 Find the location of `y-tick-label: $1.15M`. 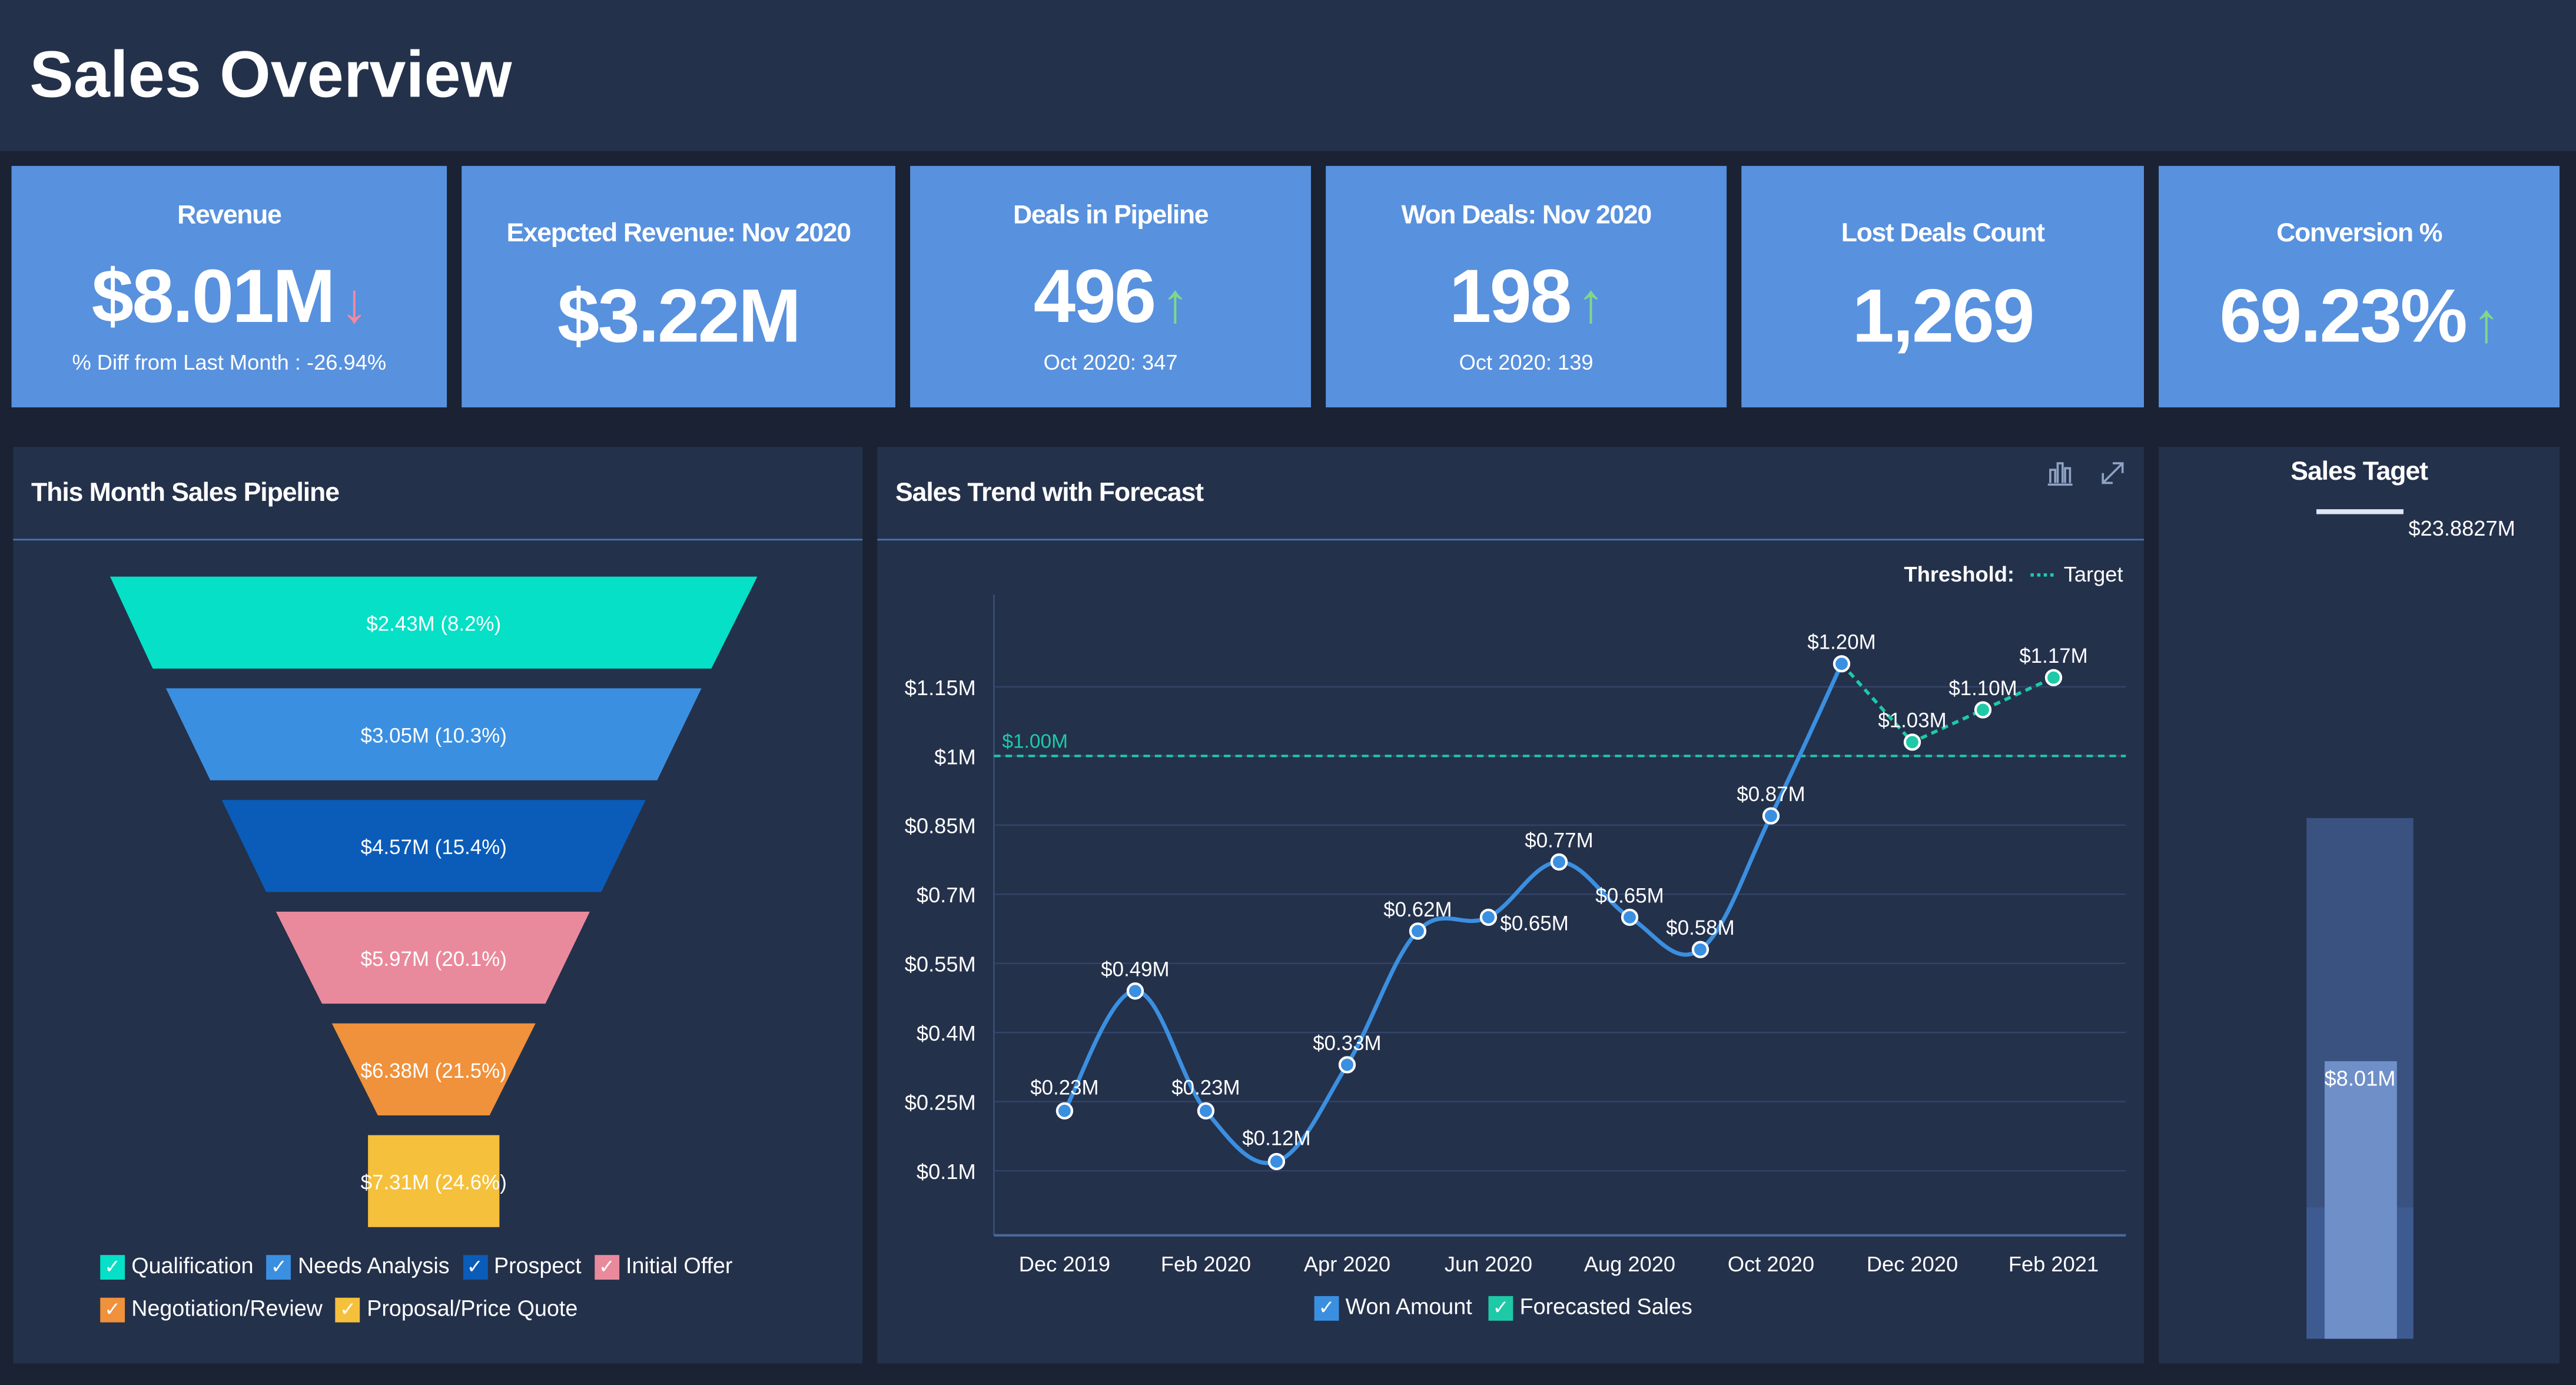

y-tick-label: $1.15M is located at coordinates (940, 688).